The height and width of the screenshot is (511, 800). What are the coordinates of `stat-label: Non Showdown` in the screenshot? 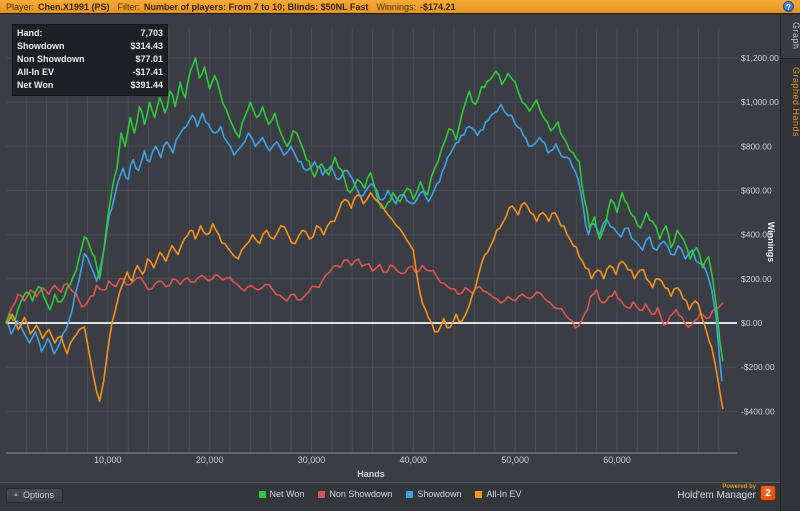 It's located at (51, 59).